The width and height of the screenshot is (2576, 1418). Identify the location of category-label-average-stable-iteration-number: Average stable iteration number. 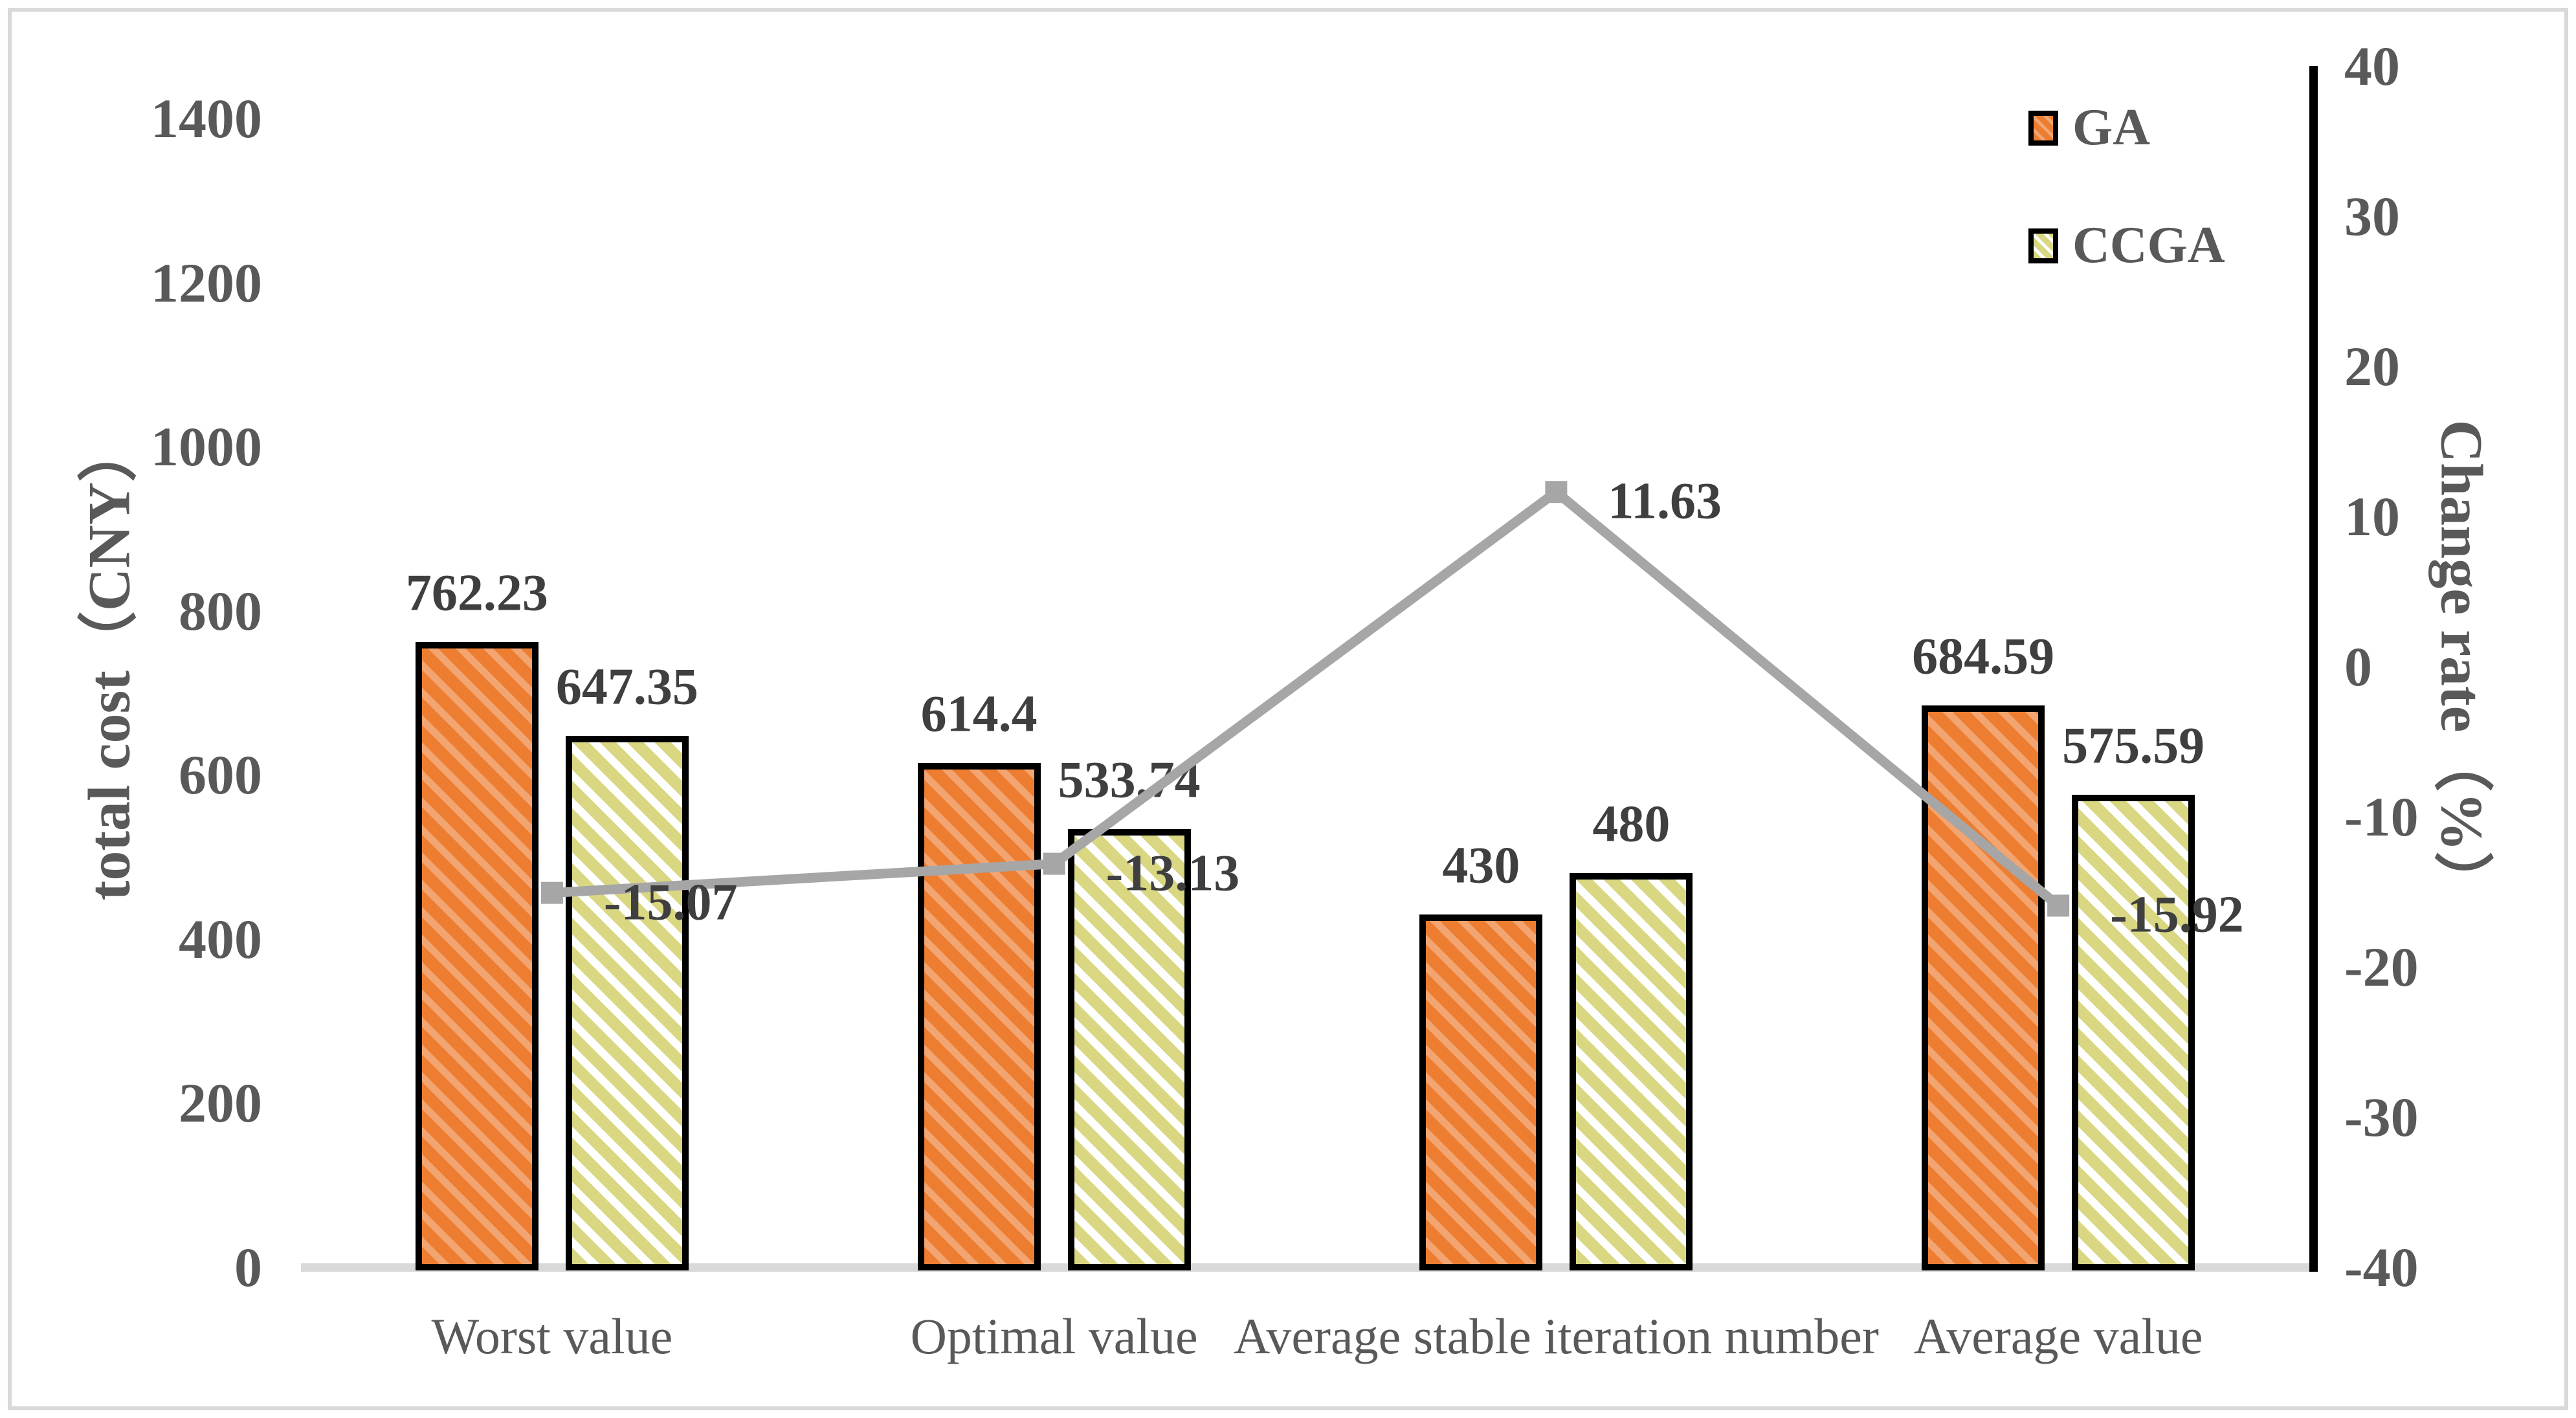
(1556, 1336).